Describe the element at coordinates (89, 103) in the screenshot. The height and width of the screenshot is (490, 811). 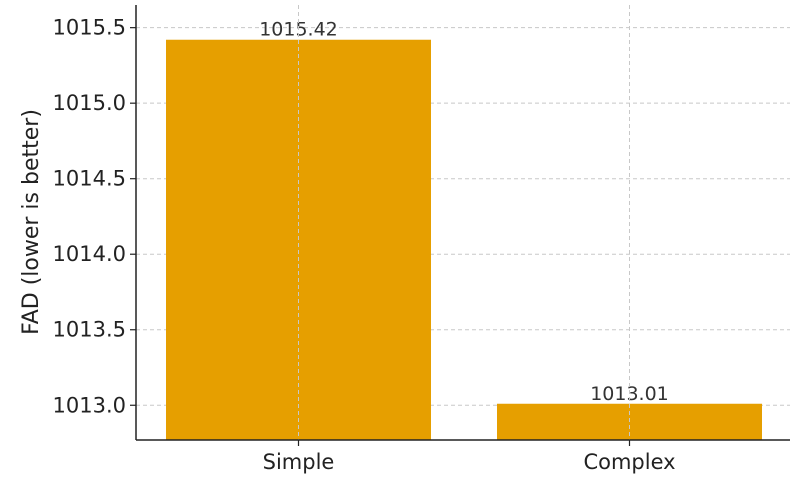
I see `y-tick-label: 1015.0` at that location.